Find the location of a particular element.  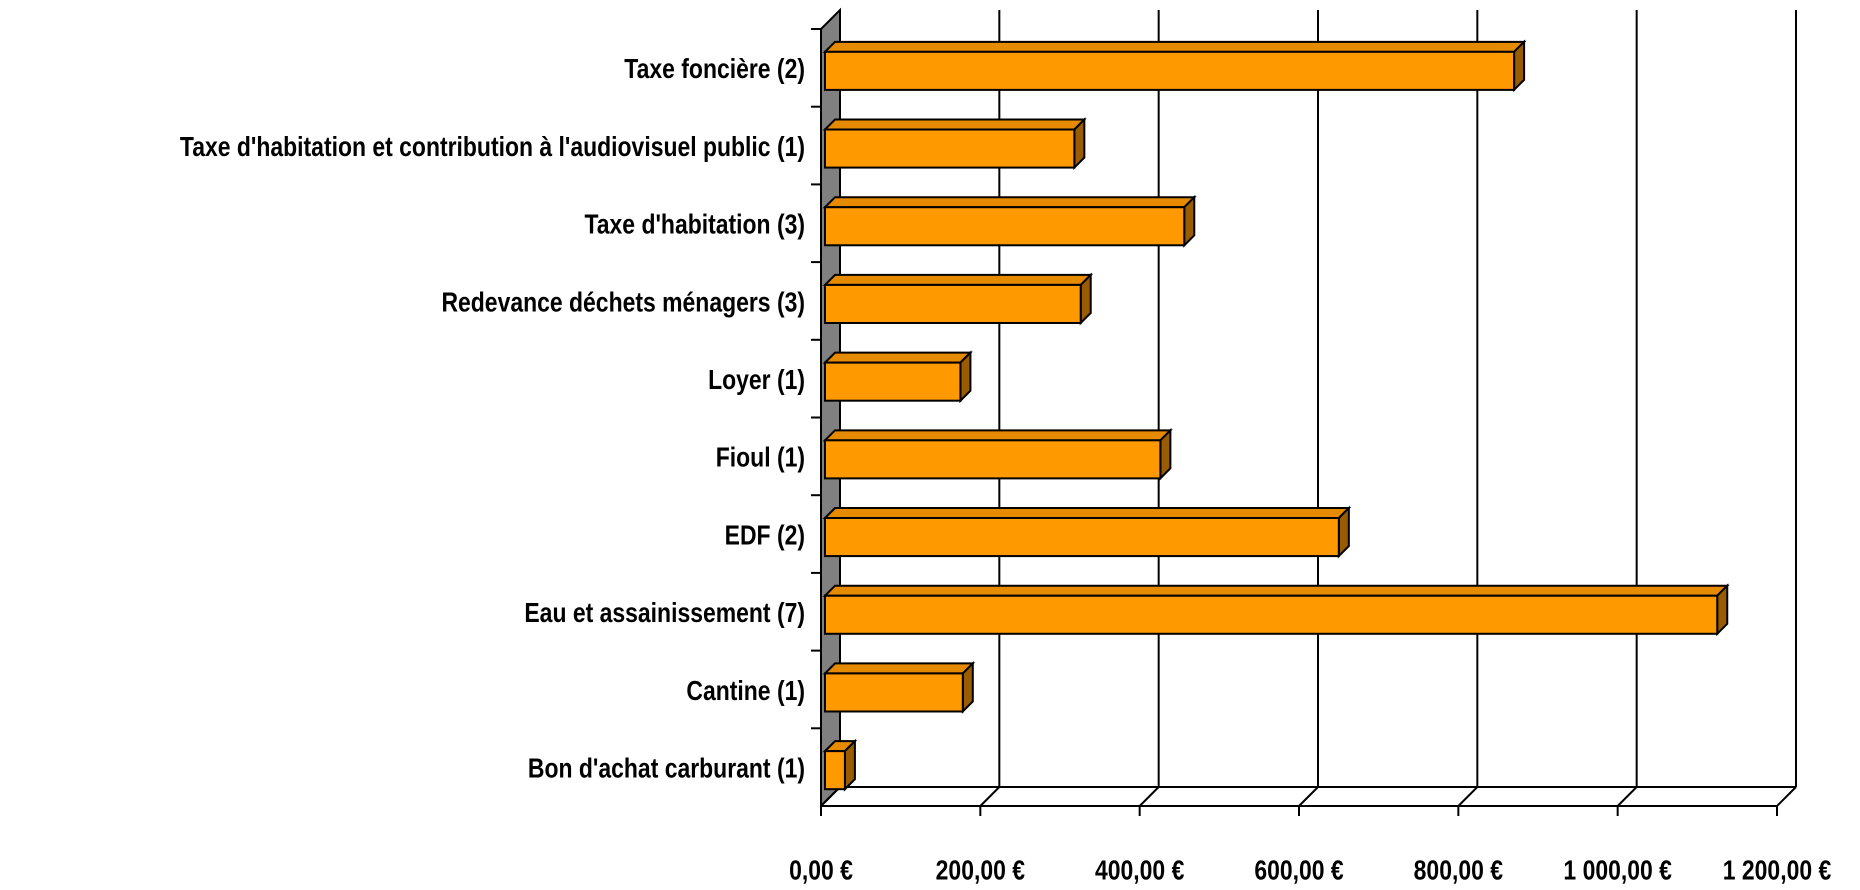

y-tick-label: Bon d'achat carburant (1) is located at coordinates (666, 768).